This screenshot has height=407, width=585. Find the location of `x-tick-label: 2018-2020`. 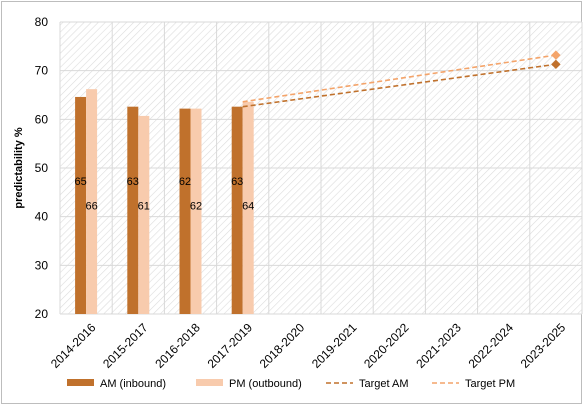

x-tick-label: 2018-2020 is located at coordinates (282, 345).